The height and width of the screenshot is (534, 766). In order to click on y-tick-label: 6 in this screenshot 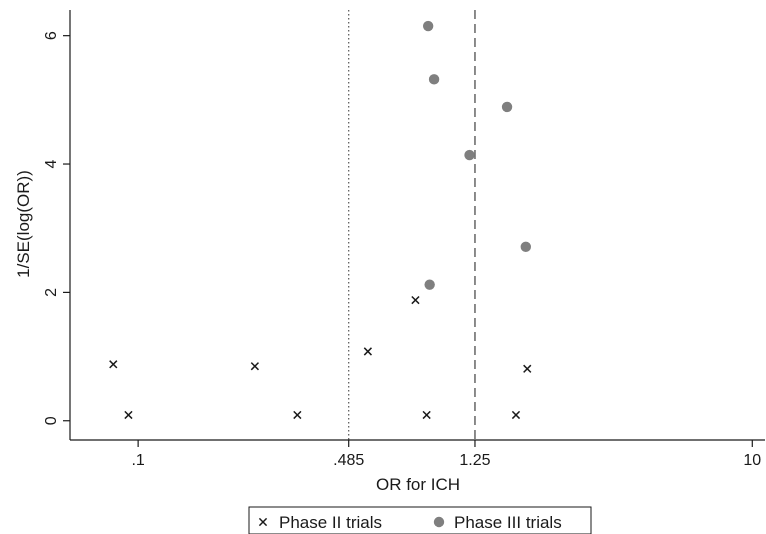, I will do `click(51, 35)`.